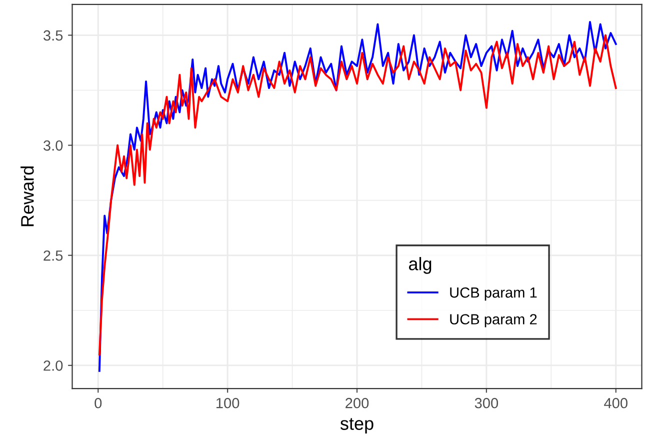 The width and height of the screenshot is (645, 439). What do you see at coordinates (228, 403) in the screenshot?
I see `x-tick-label: 100` at bounding box center [228, 403].